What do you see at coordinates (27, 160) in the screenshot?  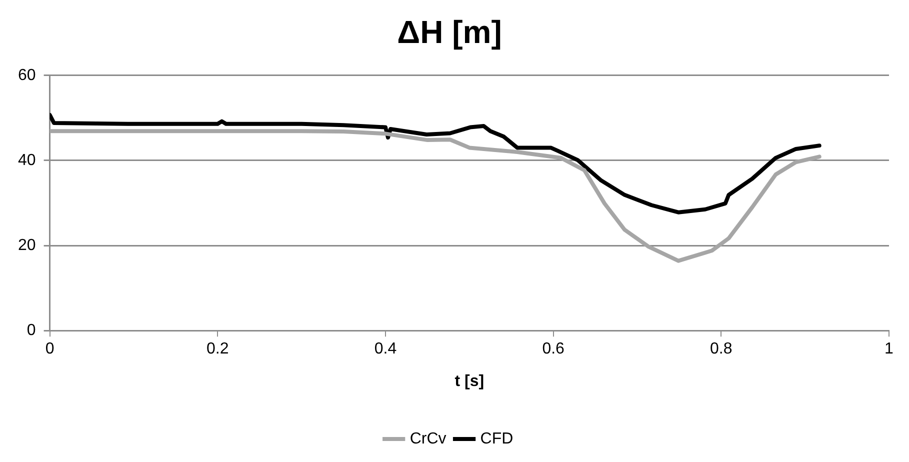 I see `y-tick-label: 40` at bounding box center [27, 160].